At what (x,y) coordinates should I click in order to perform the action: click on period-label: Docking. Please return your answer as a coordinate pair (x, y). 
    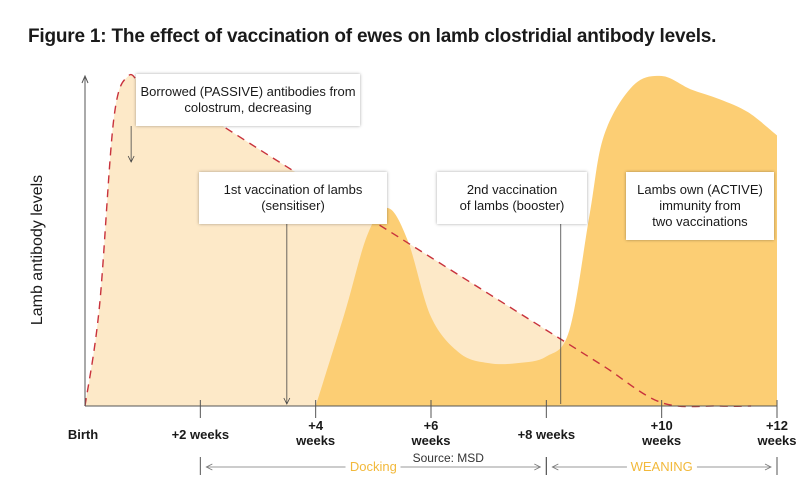
    Looking at the image, I should click on (373, 466).